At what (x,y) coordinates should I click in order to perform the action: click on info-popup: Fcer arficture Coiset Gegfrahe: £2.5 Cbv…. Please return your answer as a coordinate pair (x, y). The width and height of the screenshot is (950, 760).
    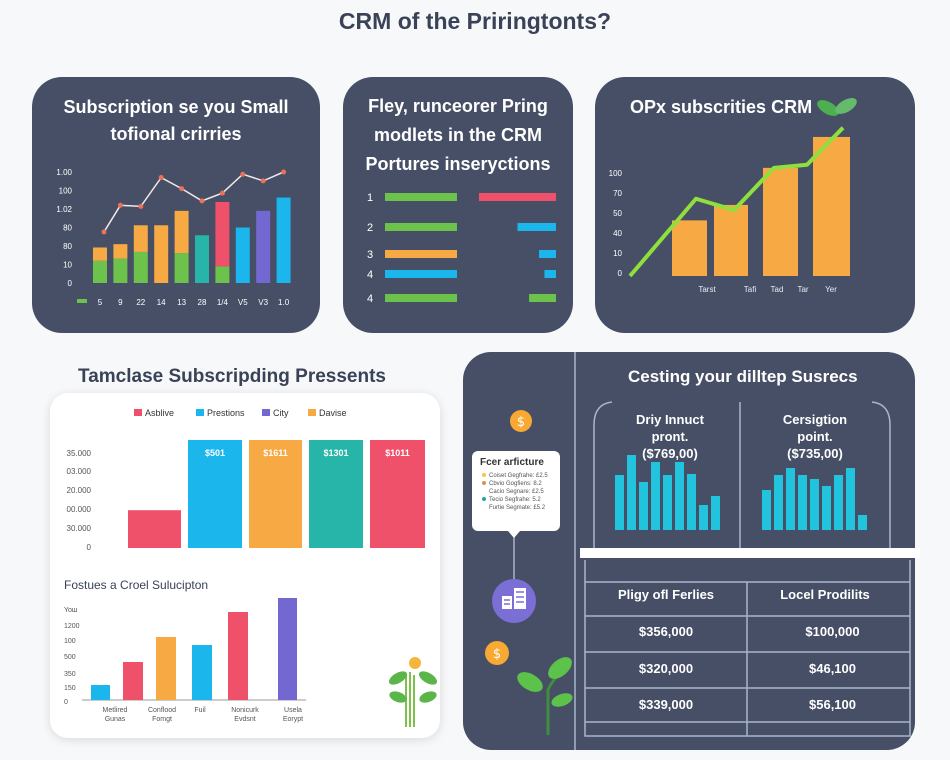
    Looking at the image, I should click on (516, 491).